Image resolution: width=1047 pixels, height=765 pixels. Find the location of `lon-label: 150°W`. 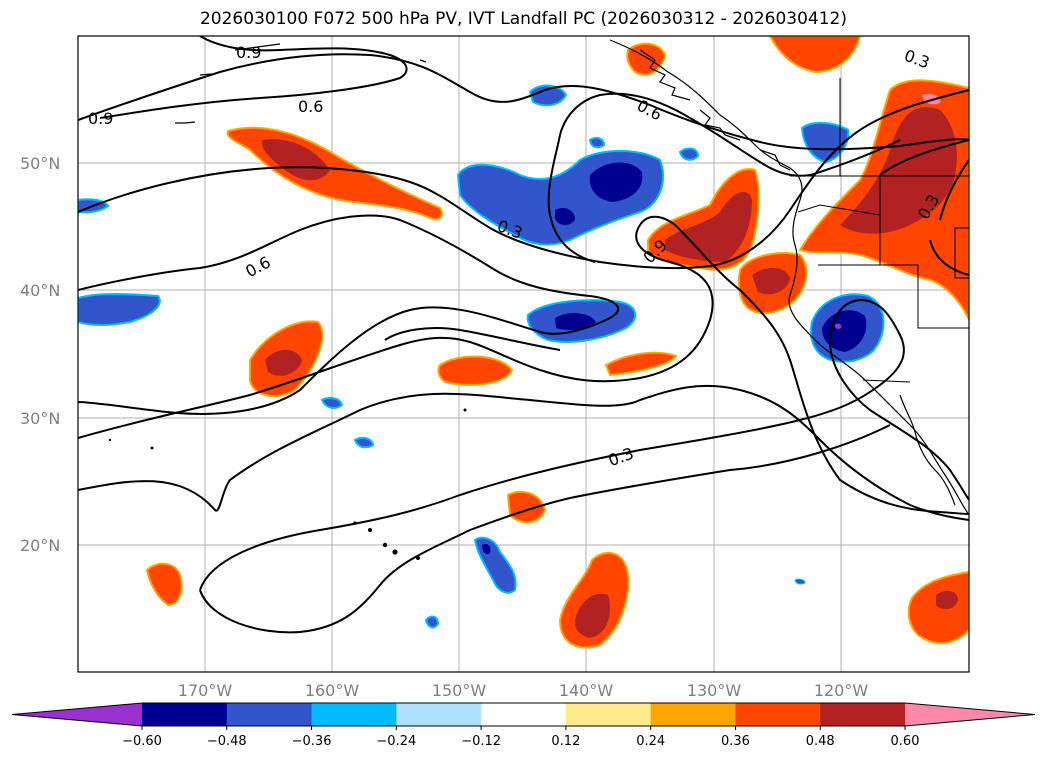

lon-label: 150°W is located at coordinates (459, 690).